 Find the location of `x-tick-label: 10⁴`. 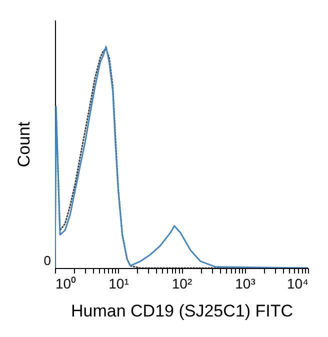

x-tick-label: 10⁴ is located at coordinates (297, 284).